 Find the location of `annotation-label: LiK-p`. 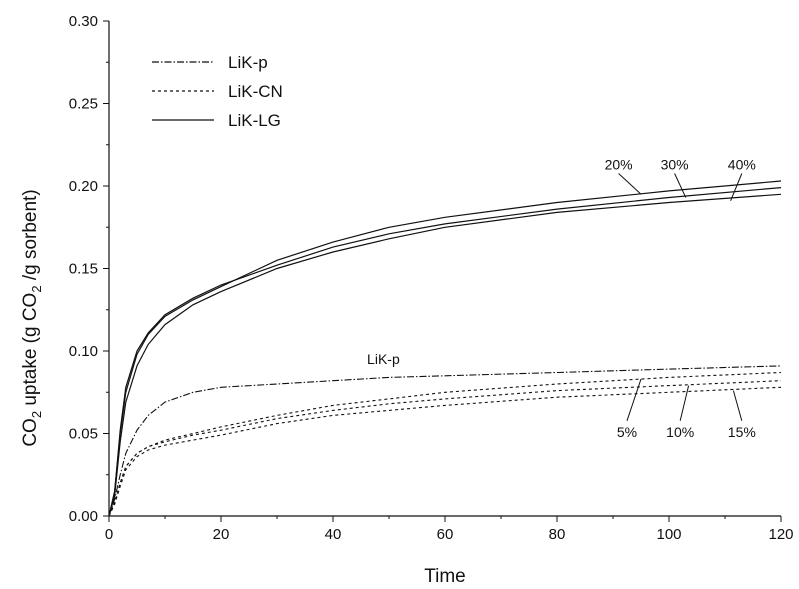

annotation-label: LiK-p is located at coordinates (383, 359).